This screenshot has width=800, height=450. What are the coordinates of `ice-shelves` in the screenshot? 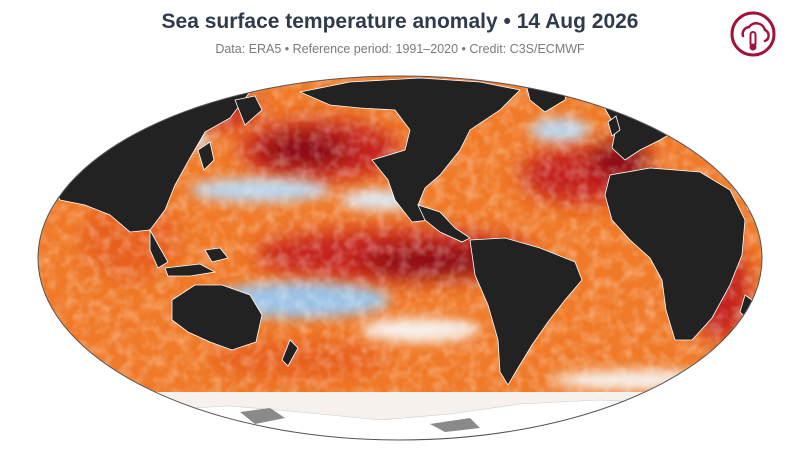 It's located at (310, 420).